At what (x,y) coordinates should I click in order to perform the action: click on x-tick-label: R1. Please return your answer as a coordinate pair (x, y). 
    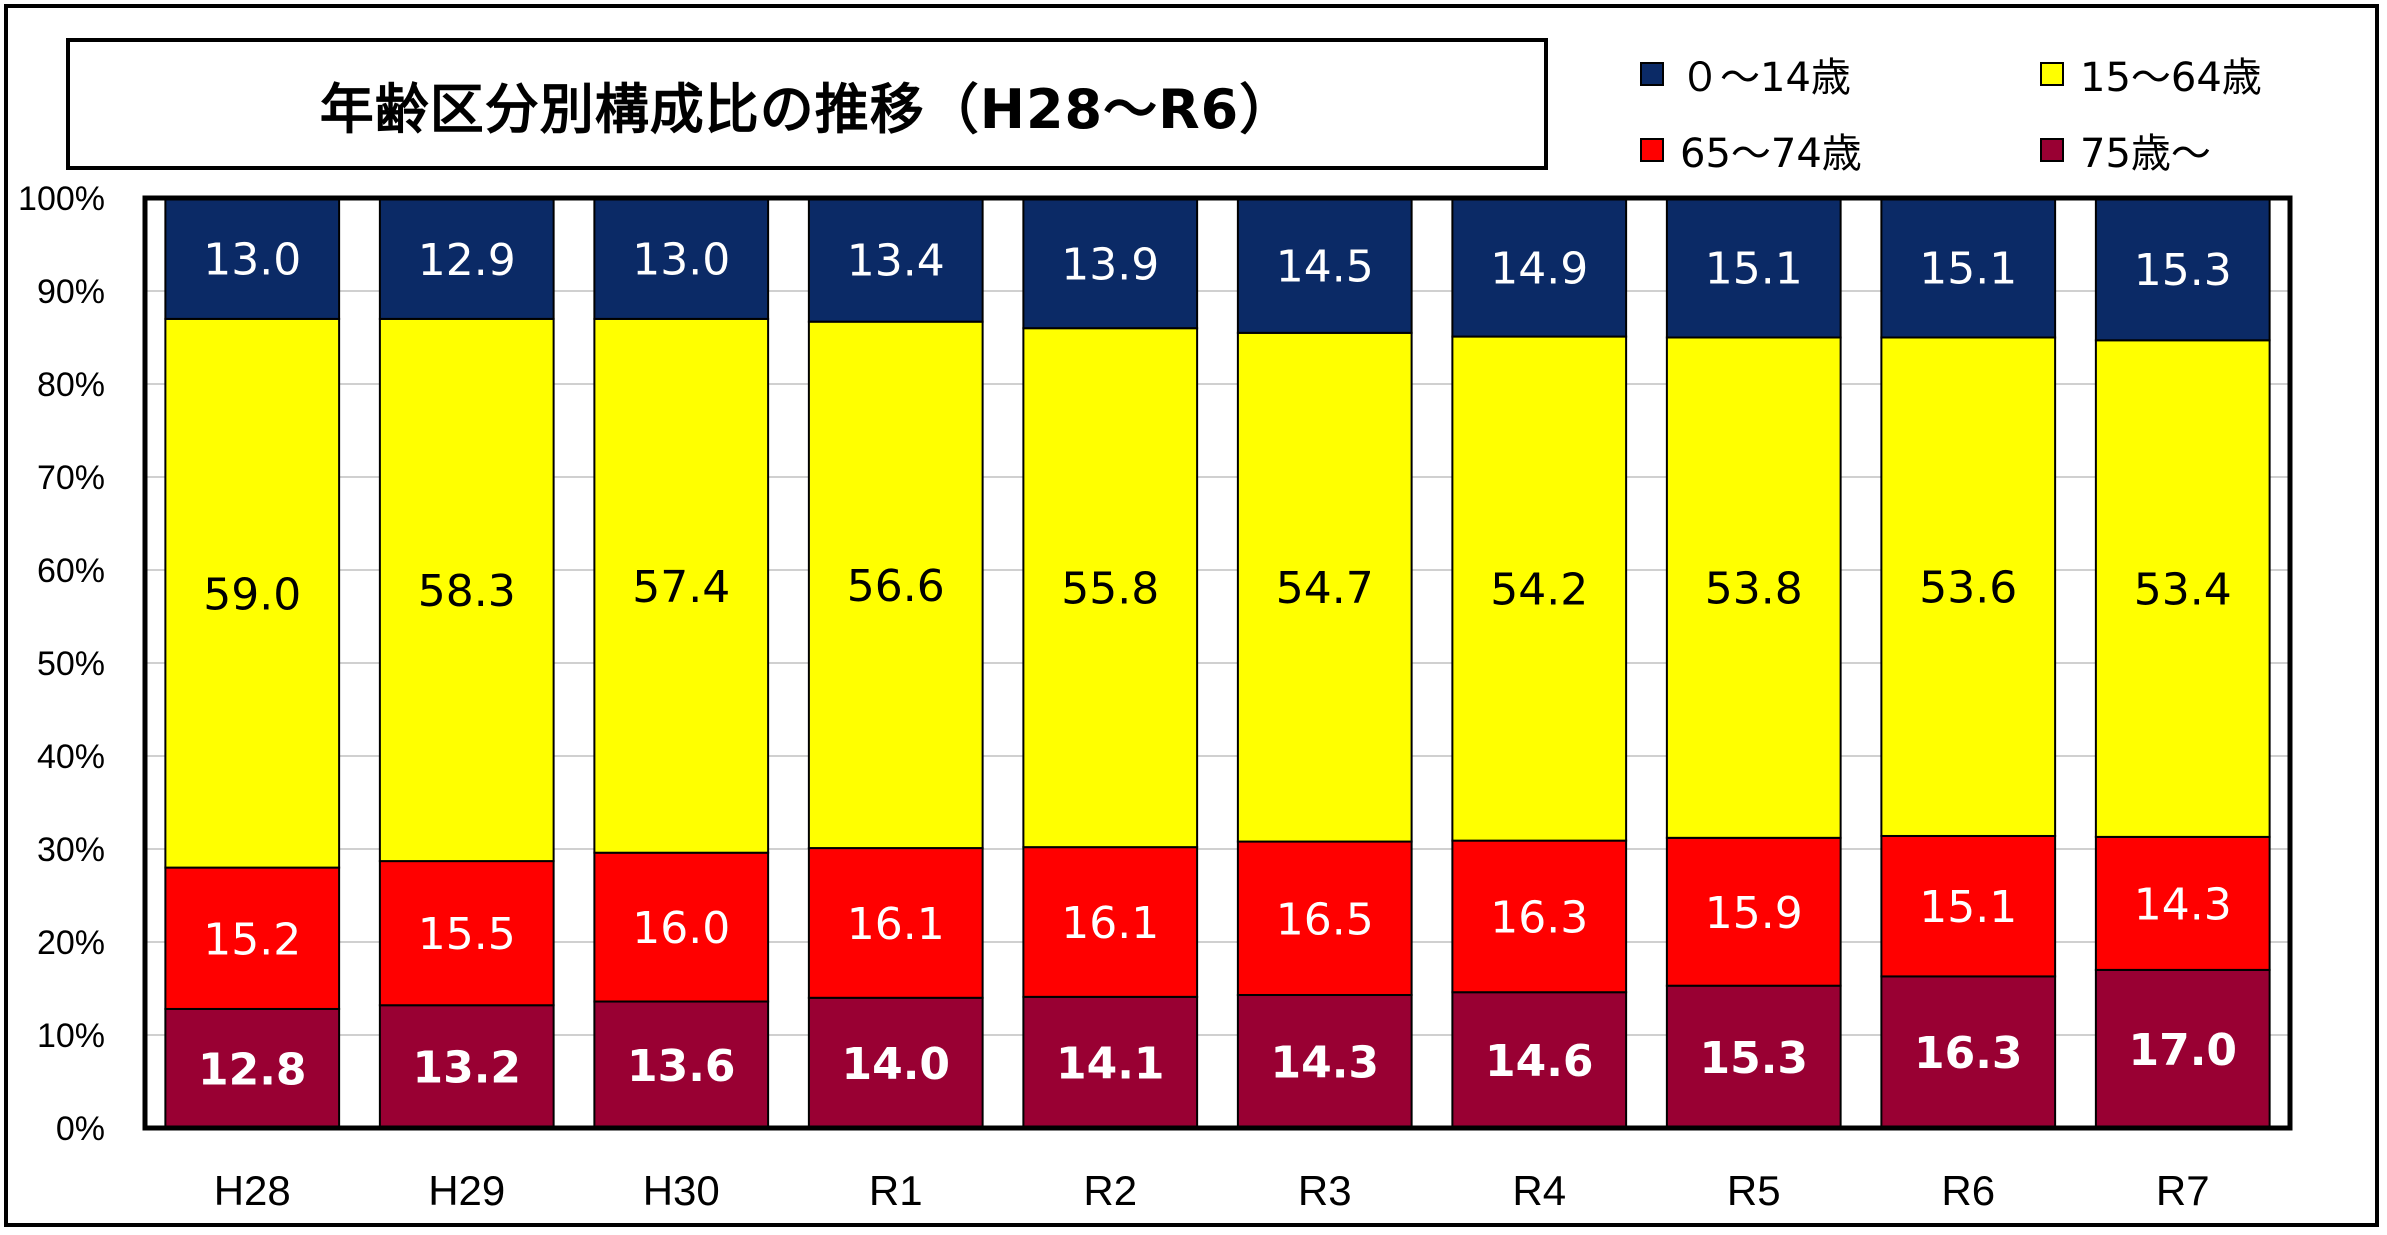
    Looking at the image, I should click on (896, 1190).